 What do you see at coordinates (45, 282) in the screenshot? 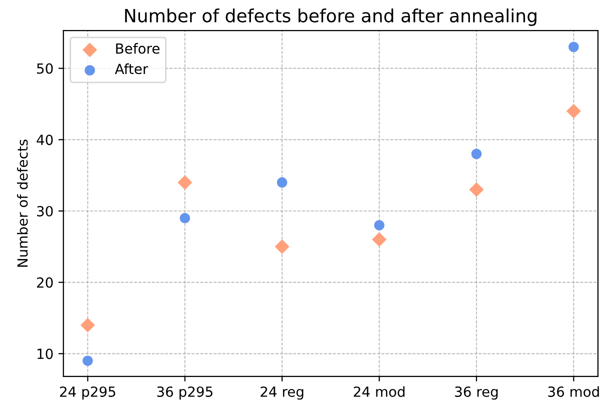
I see `y-tick-label: 20` at bounding box center [45, 282].